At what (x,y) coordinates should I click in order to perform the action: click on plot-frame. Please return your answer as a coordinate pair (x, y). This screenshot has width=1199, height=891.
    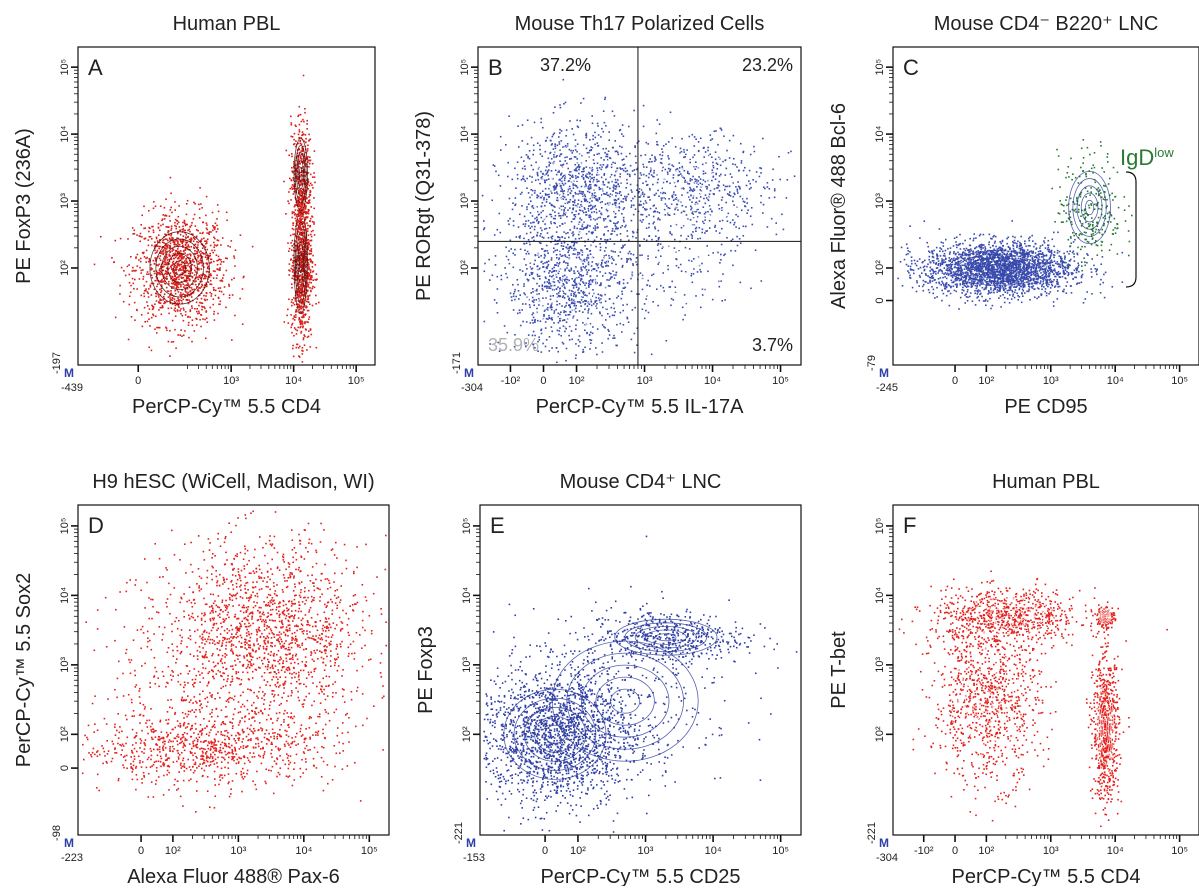
    Looking at the image, I should click on (226, 206).